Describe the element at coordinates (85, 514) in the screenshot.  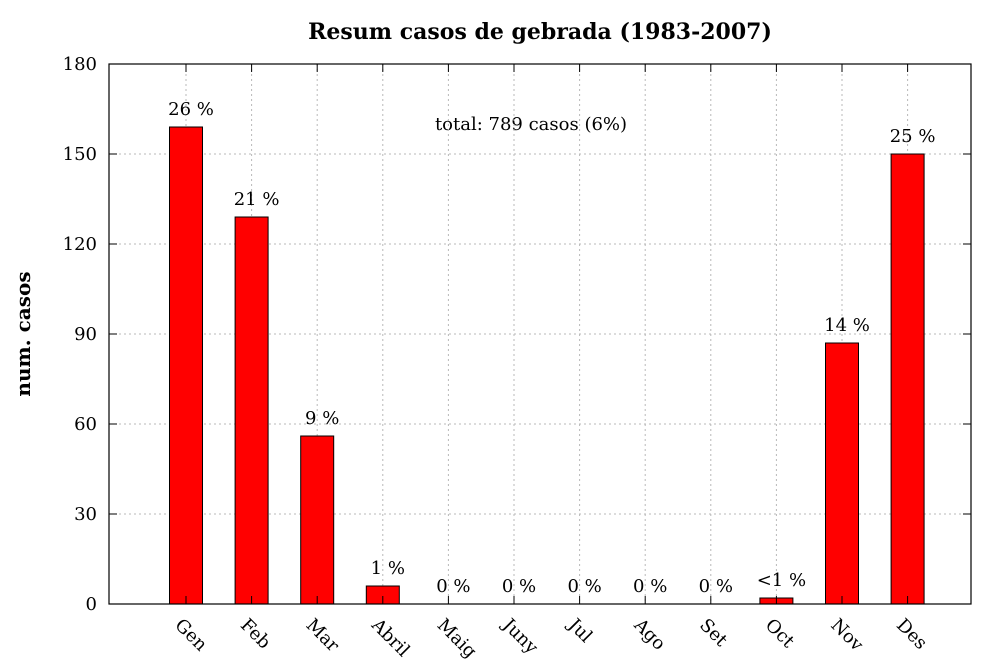
I see `y-tick-label: 30` at that location.